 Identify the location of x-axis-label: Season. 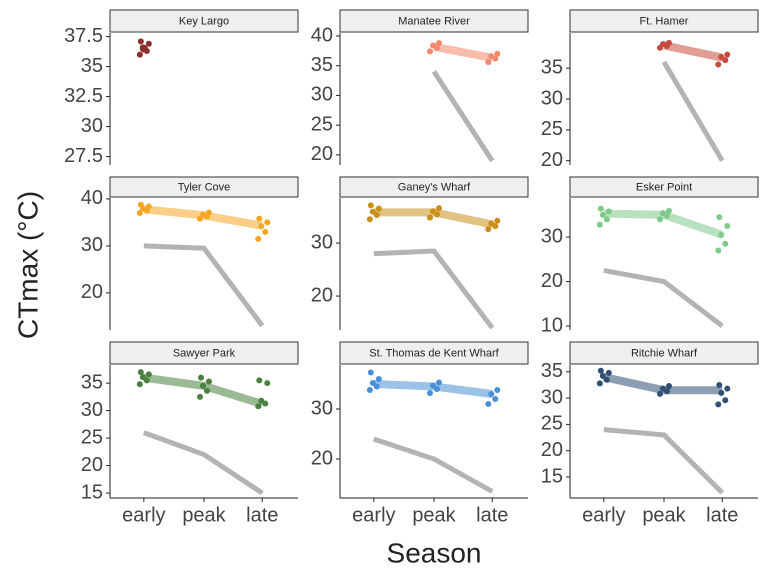
(434, 552).